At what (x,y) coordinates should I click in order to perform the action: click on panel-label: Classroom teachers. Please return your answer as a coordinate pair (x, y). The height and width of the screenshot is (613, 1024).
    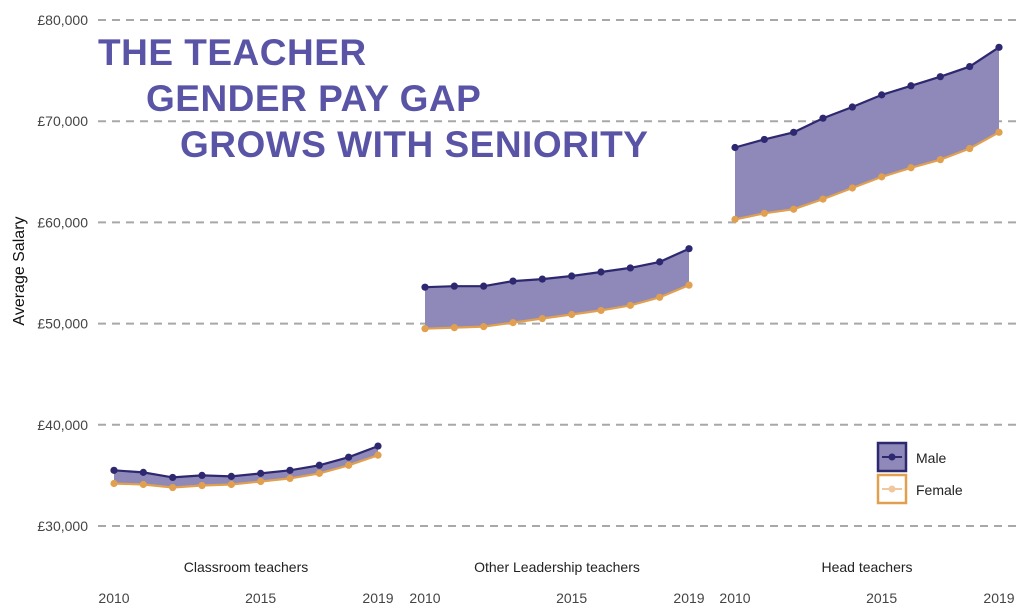
    Looking at the image, I should click on (246, 567).